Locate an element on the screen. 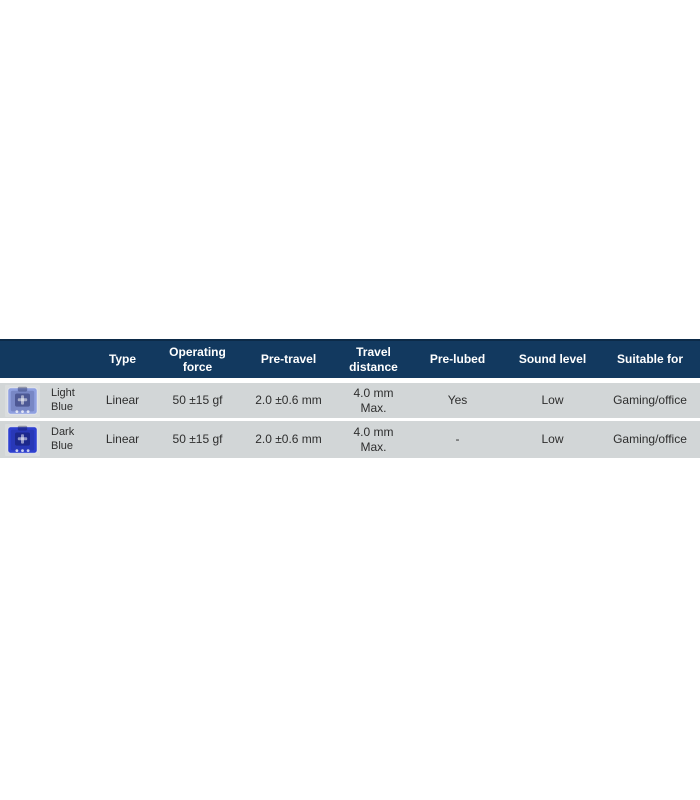  switch-name: Light Blue is located at coordinates (63, 399).